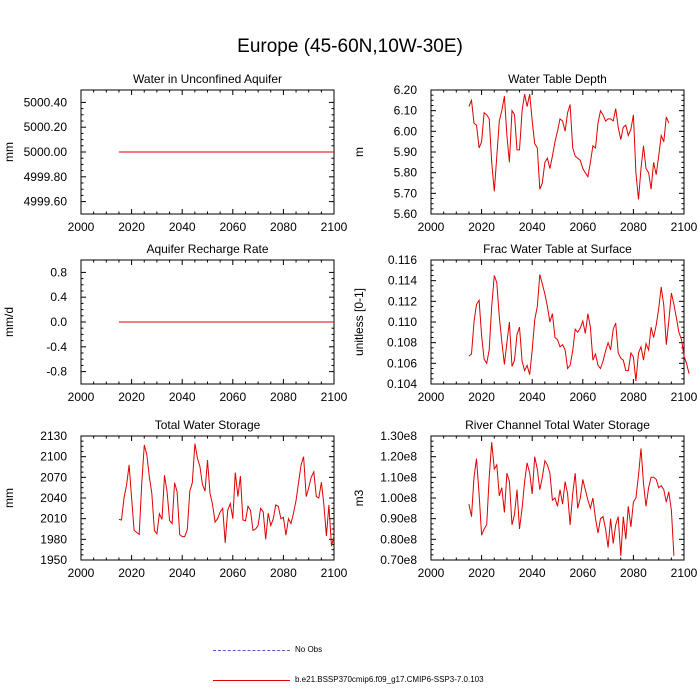 The image size is (700, 700). What do you see at coordinates (309, 649) in the screenshot?
I see `legend-no-obs-label: No Obs` at bounding box center [309, 649].